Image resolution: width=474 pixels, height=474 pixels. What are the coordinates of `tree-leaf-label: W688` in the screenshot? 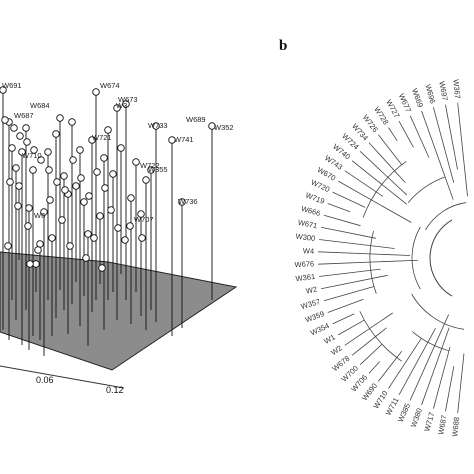 It's located at (455, 427).